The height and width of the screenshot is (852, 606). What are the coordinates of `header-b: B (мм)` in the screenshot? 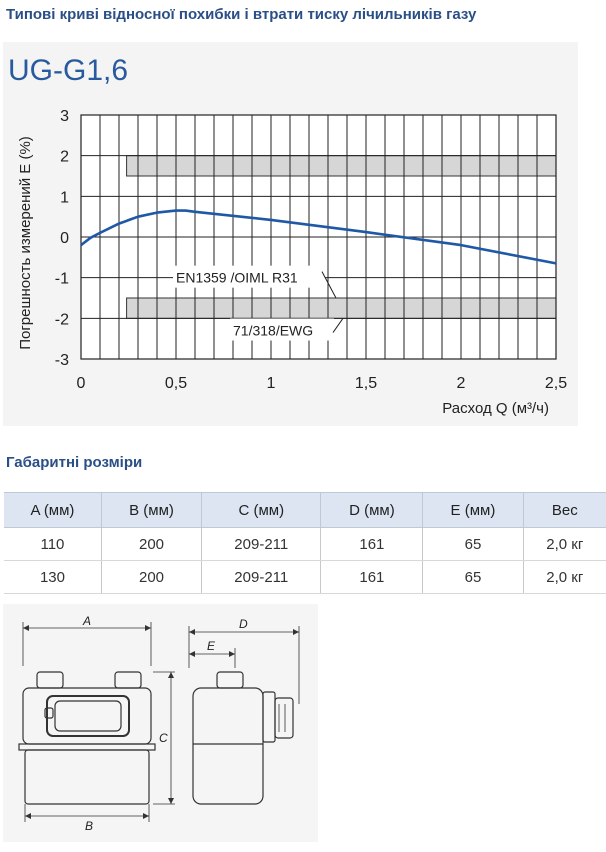 It's located at (151, 510).